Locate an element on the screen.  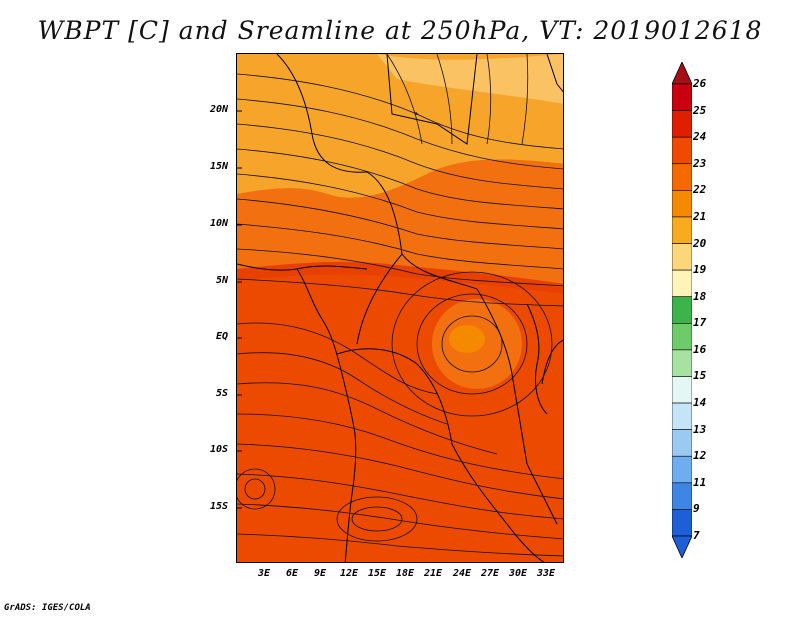
colorbar-label: 18 is located at coordinates (700, 296).